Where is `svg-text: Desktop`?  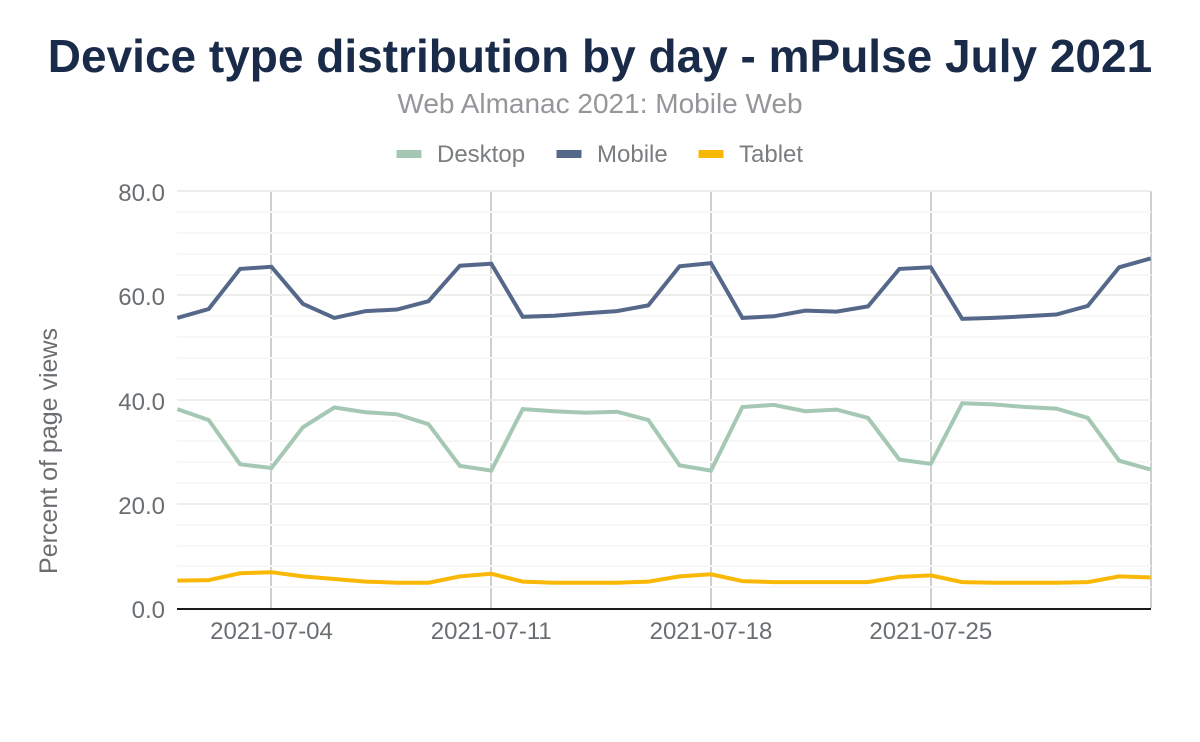 svg-text: Desktop is located at coordinates (481, 154).